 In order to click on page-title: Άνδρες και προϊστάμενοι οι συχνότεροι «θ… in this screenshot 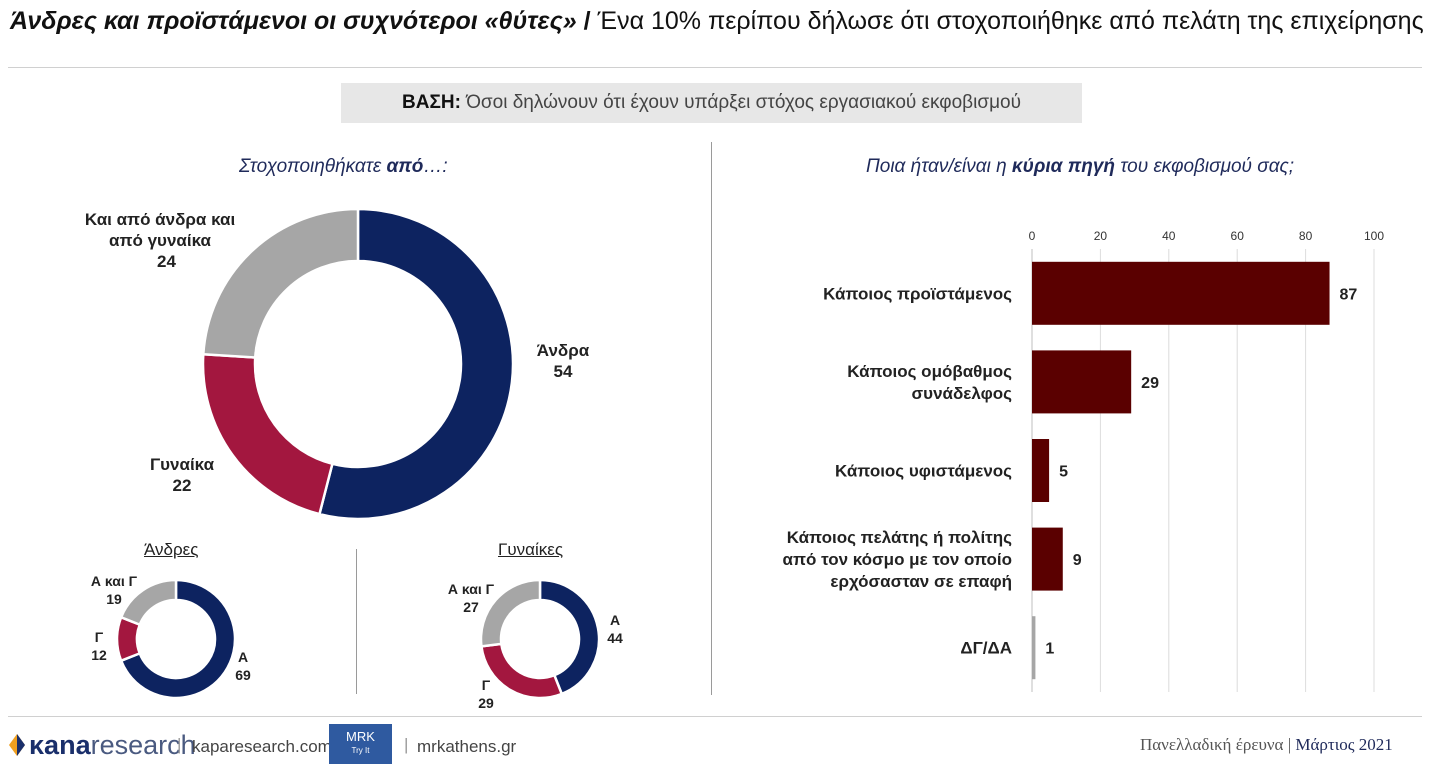, I will do `click(722, 21)`.